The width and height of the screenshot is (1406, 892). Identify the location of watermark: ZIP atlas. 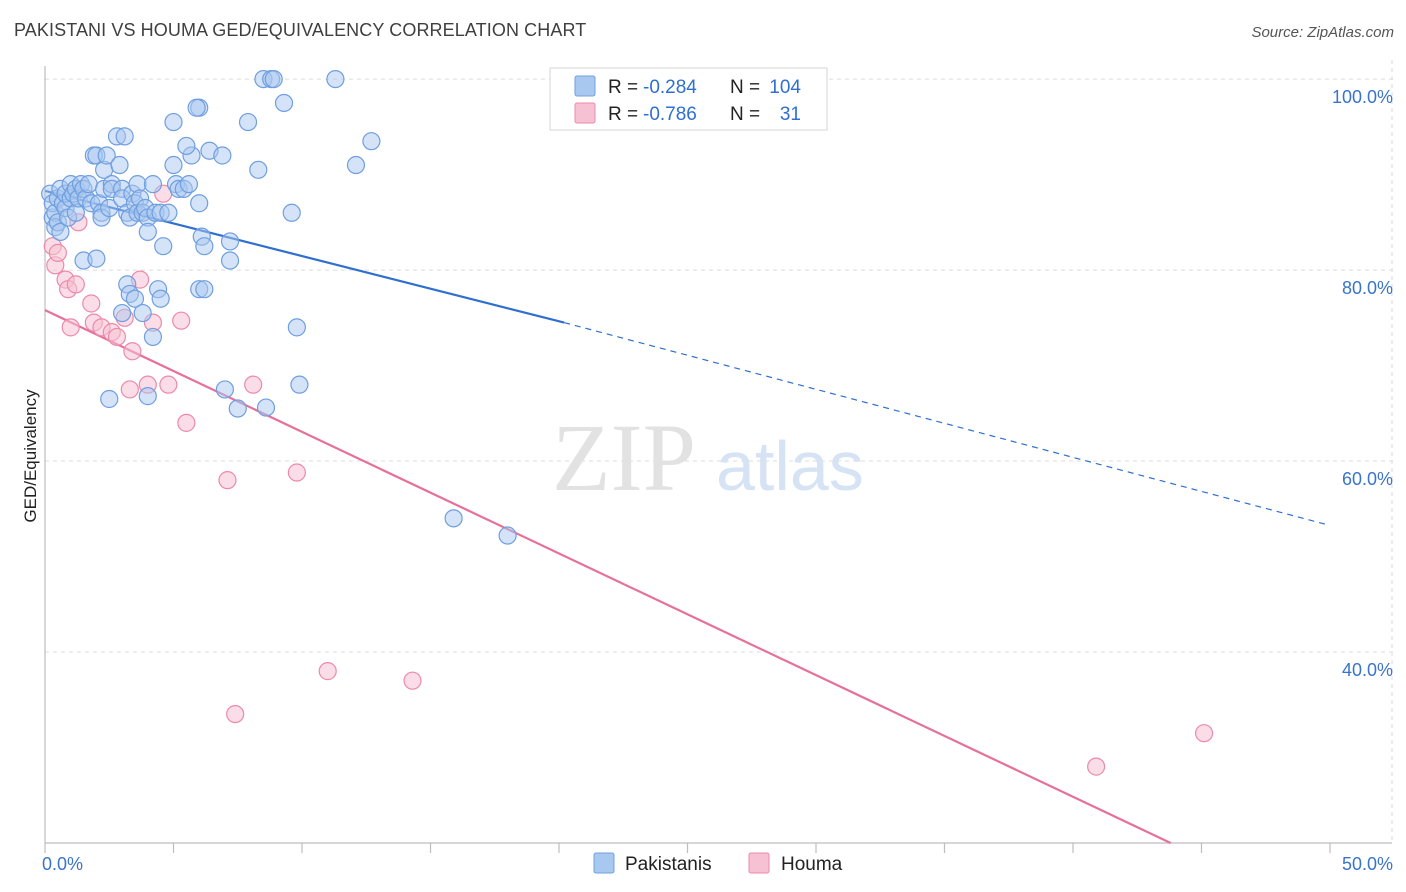
(708, 457).